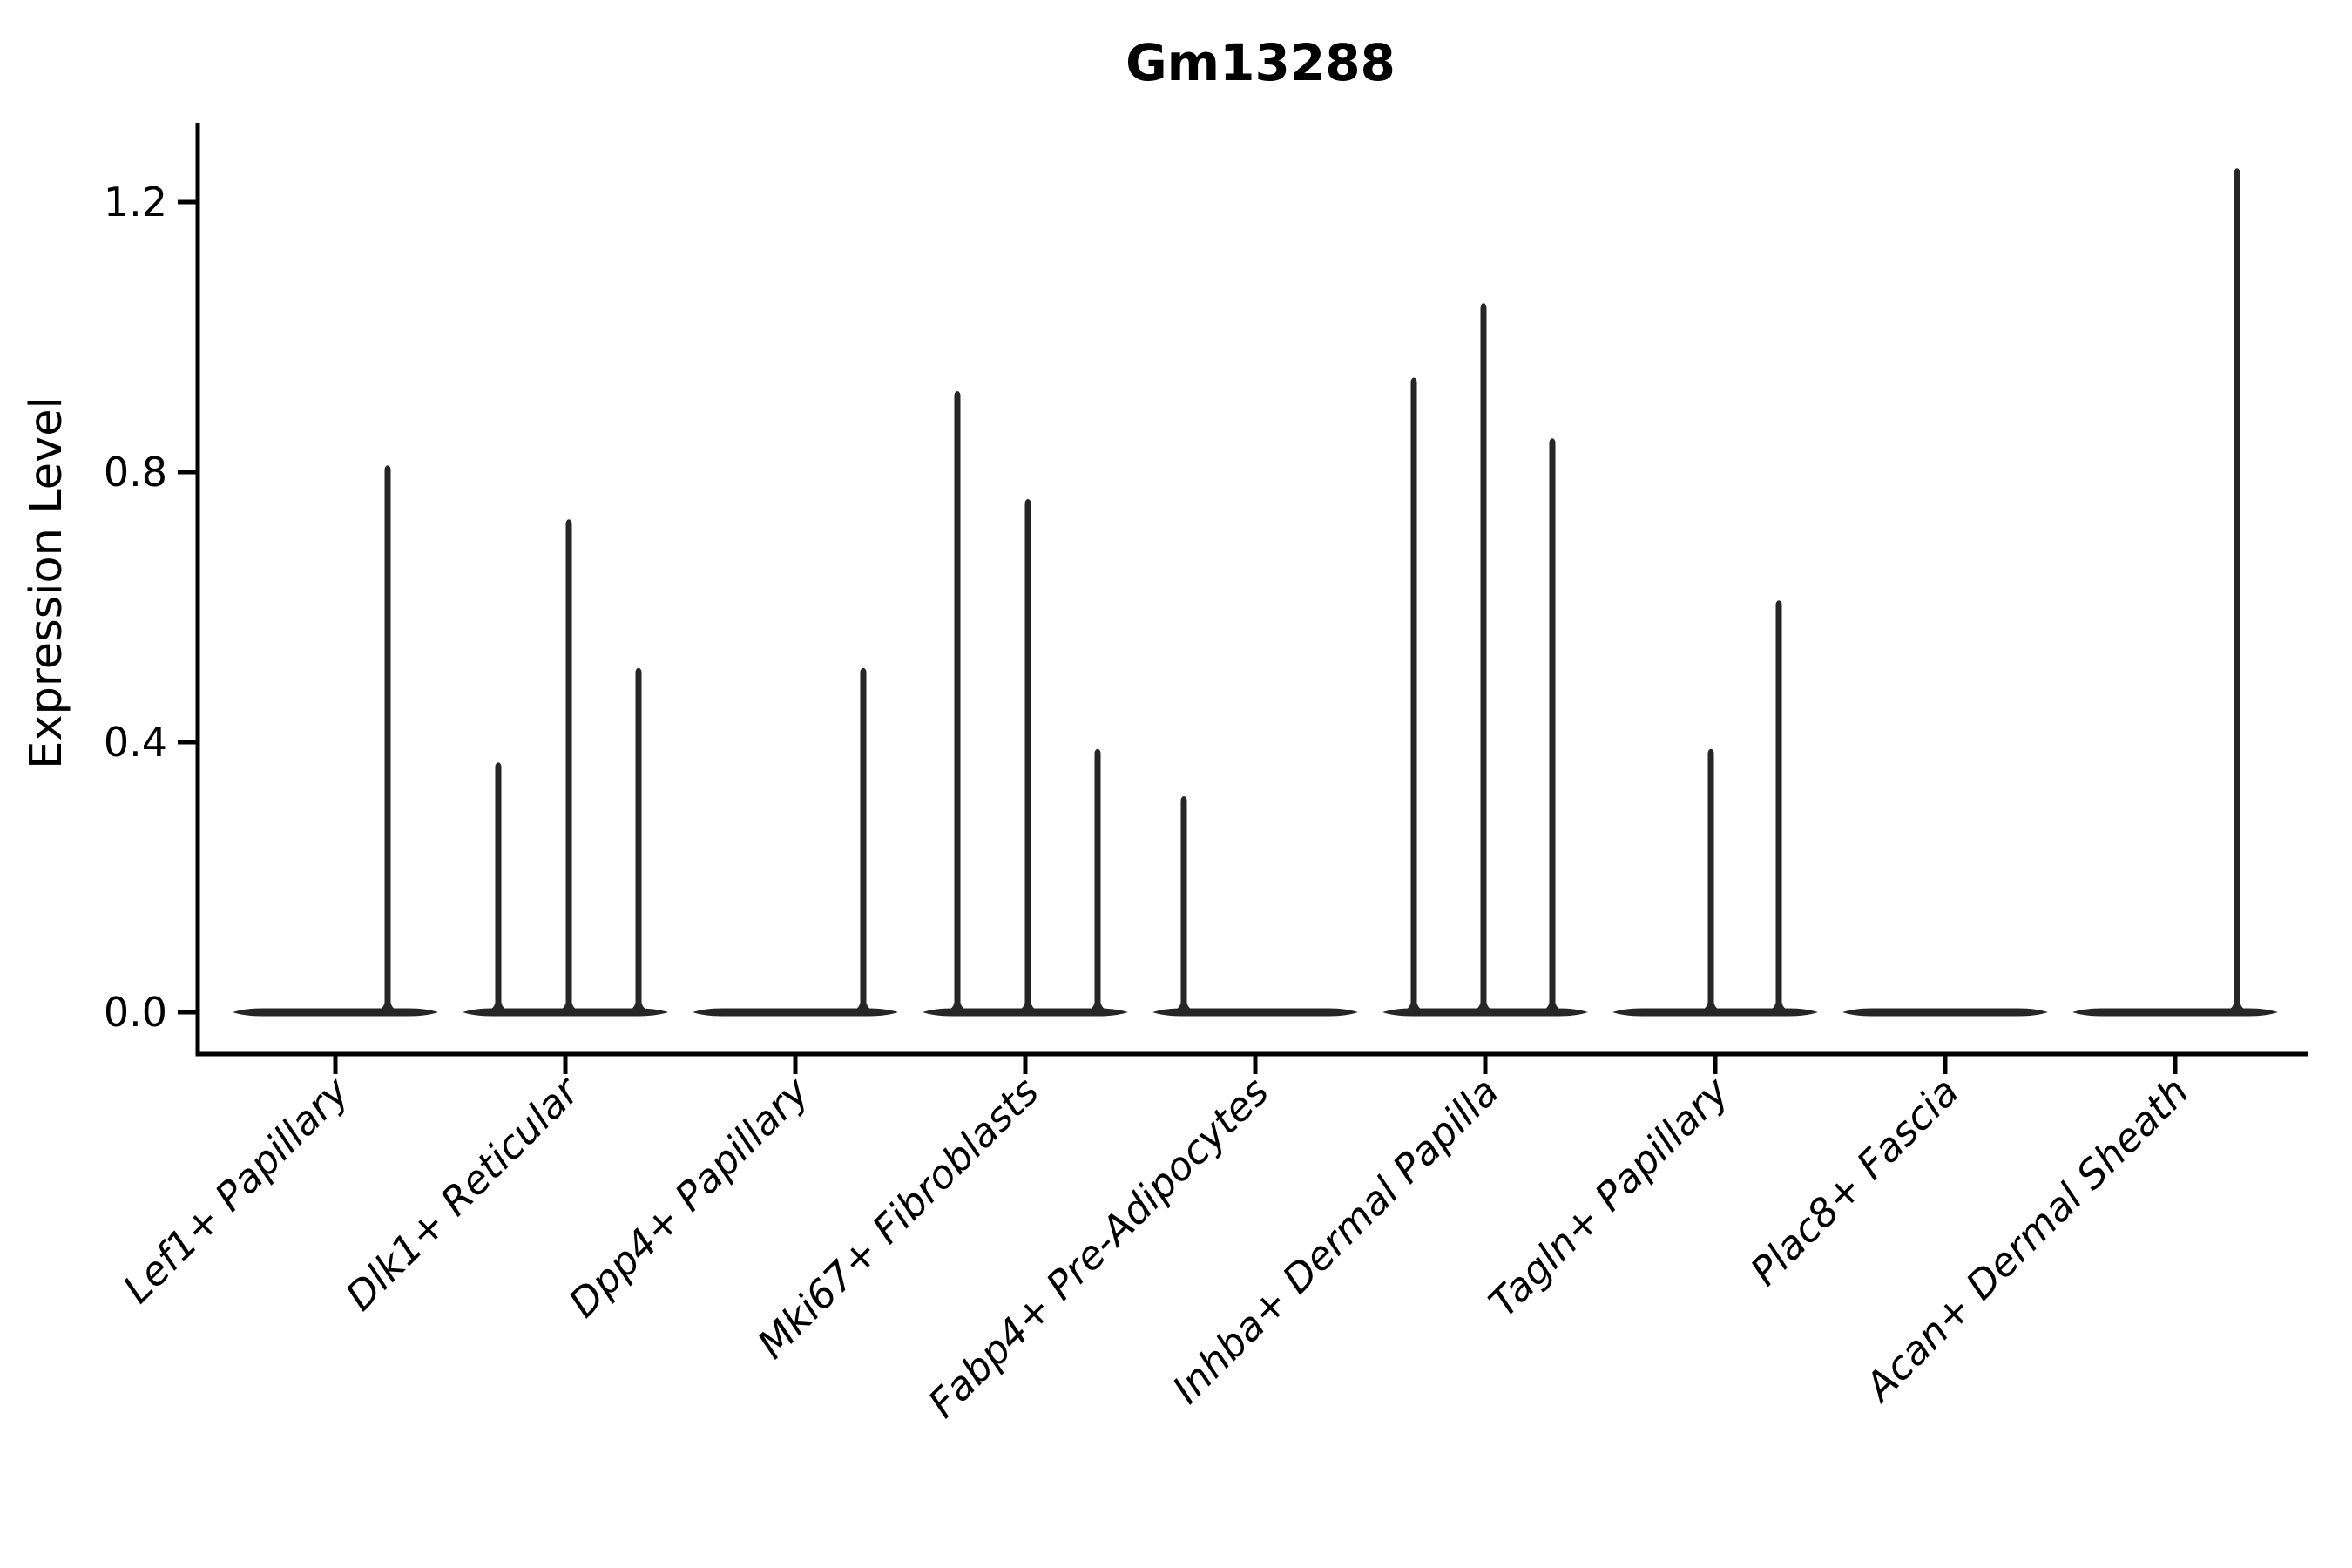 Image resolution: width=2352 pixels, height=1568 pixels. What do you see at coordinates (1260, 62) in the screenshot?
I see `chart-title: Gm13288` at bounding box center [1260, 62].